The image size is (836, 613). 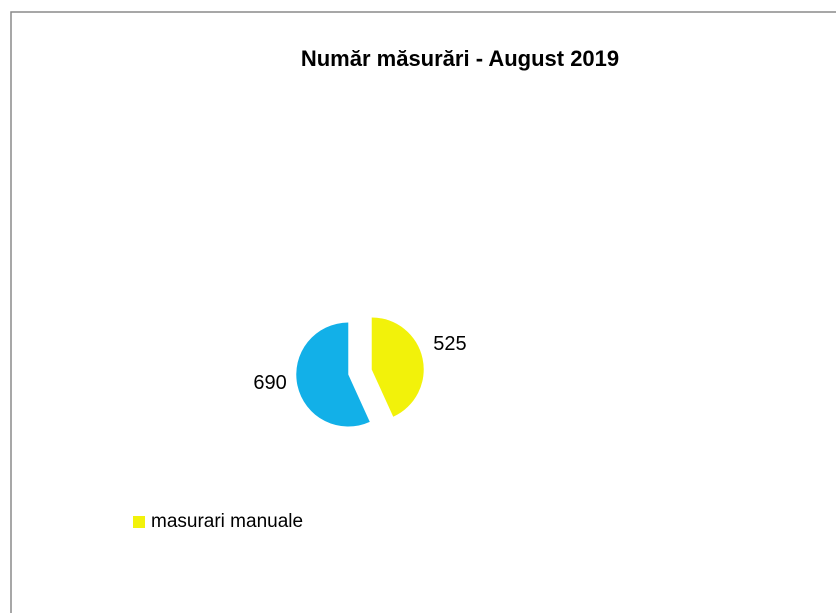 I want to click on chart-title: Număr măsurări - August 2019, so click(x=460, y=58).